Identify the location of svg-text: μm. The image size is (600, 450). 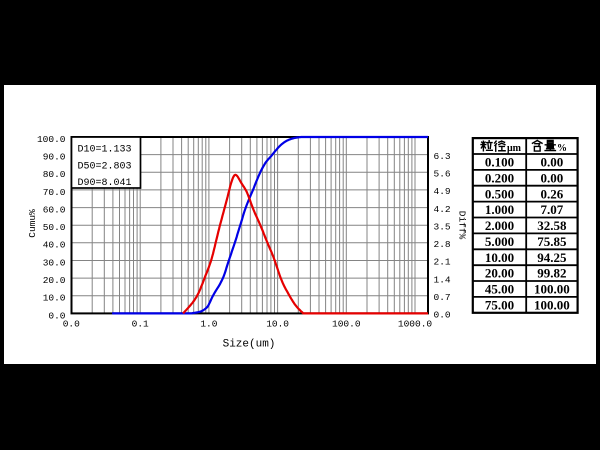
(514, 148).